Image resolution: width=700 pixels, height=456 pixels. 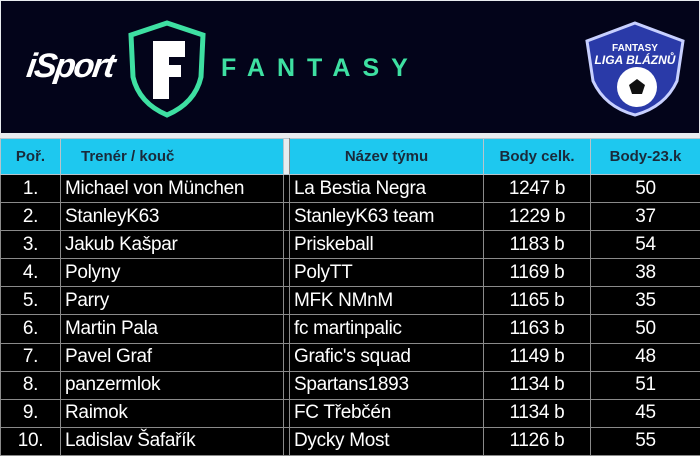 I want to click on header-total-points: Body celk., so click(x=537, y=157).